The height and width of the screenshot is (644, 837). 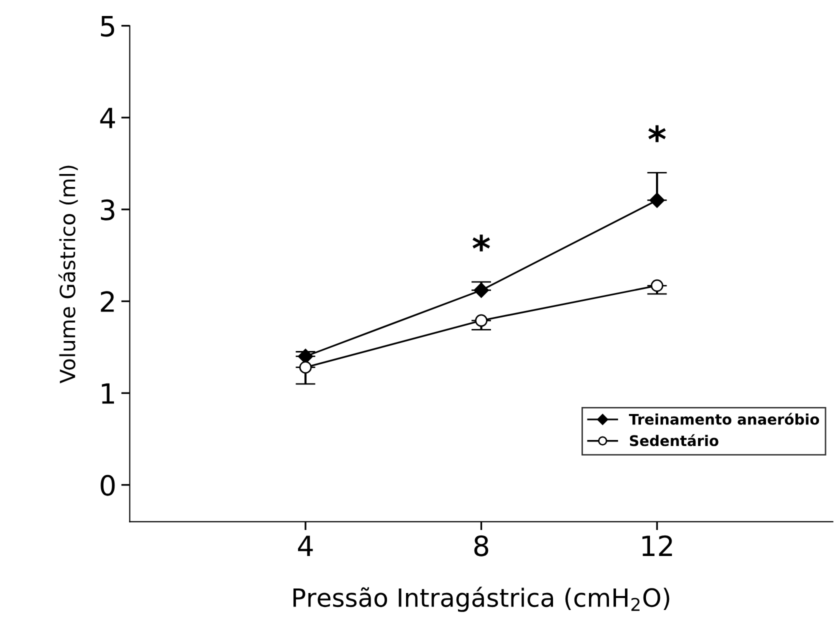 What do you see at coordinates (107, 301) in the screenshot?
I see `y-tick-label: 2` at bounding box center [107, 301].